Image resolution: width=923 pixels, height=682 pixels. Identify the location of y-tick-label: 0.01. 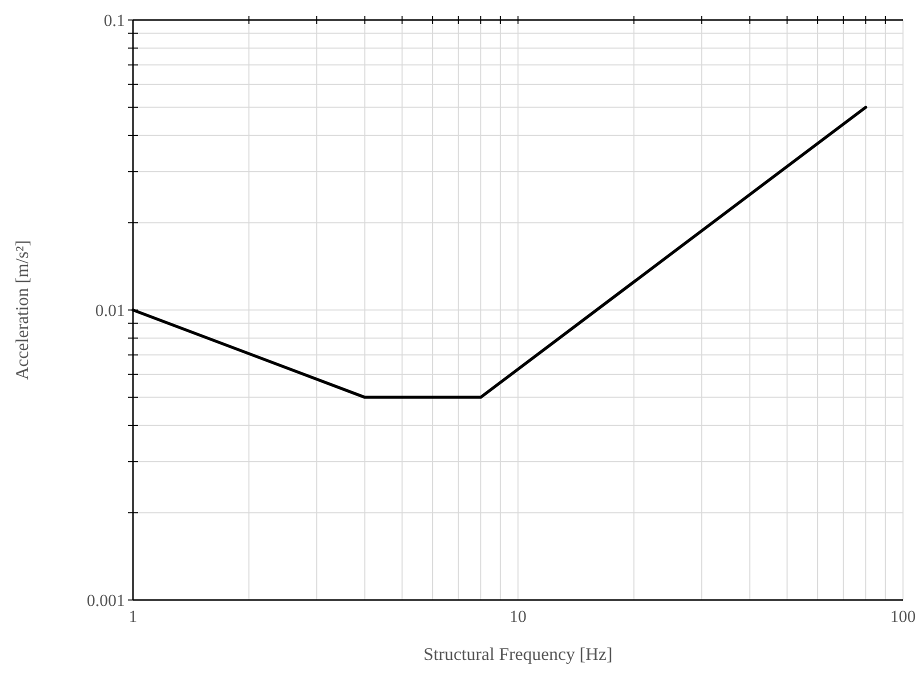
(110, 310).